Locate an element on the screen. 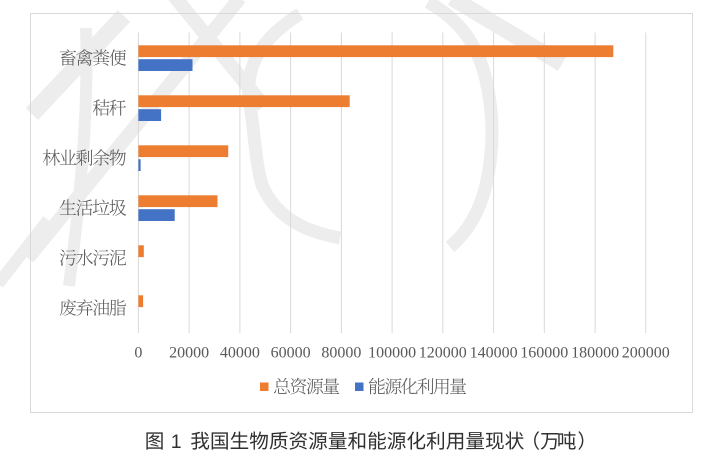 The height and width of the screenshot is (462, 720). svg-text: 80000 is located at coordinates (341, 353).